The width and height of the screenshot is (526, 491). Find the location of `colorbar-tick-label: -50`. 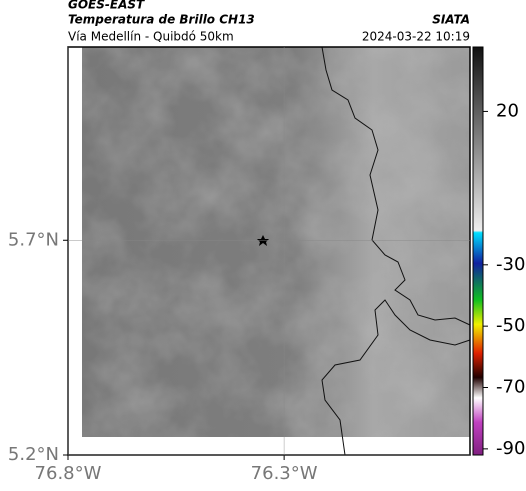

colorbar-tick-label: -50 is located at coordinates (510, 325).